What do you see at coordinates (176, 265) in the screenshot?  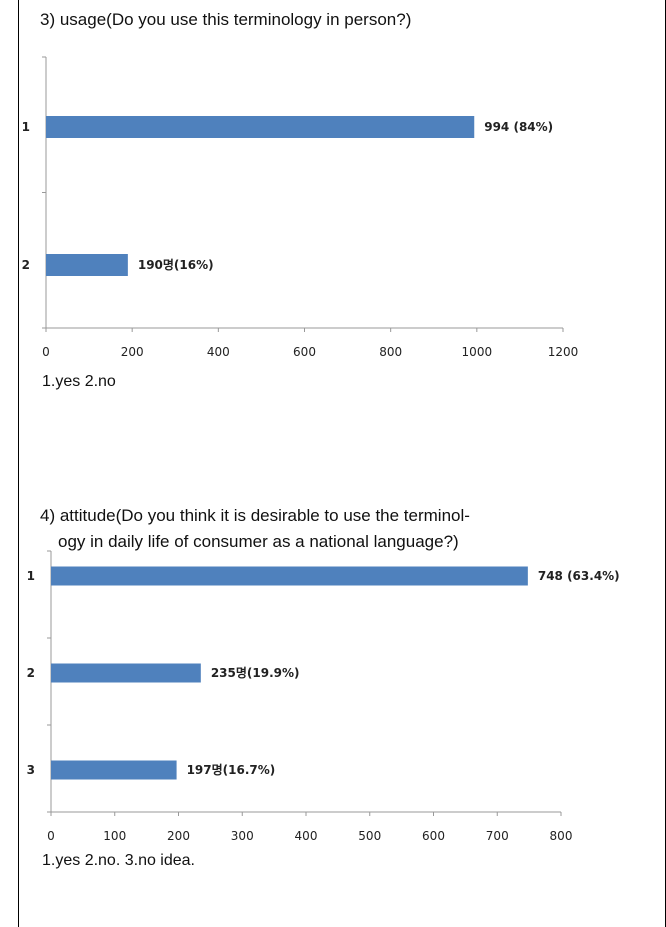 I see `data-label: 190명(16%)` at bounding box center [176, 265].